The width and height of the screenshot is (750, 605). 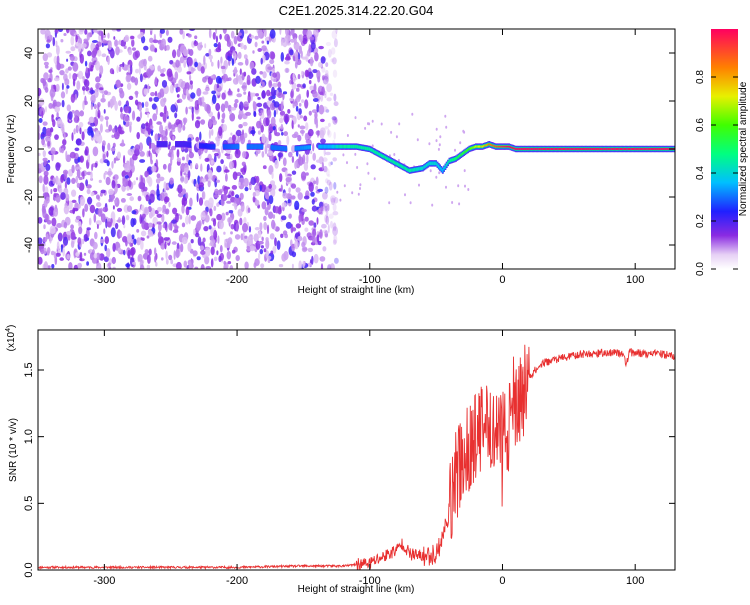 I want to click on snr-multiplier-base: (x10, so click(x=11, y=341).